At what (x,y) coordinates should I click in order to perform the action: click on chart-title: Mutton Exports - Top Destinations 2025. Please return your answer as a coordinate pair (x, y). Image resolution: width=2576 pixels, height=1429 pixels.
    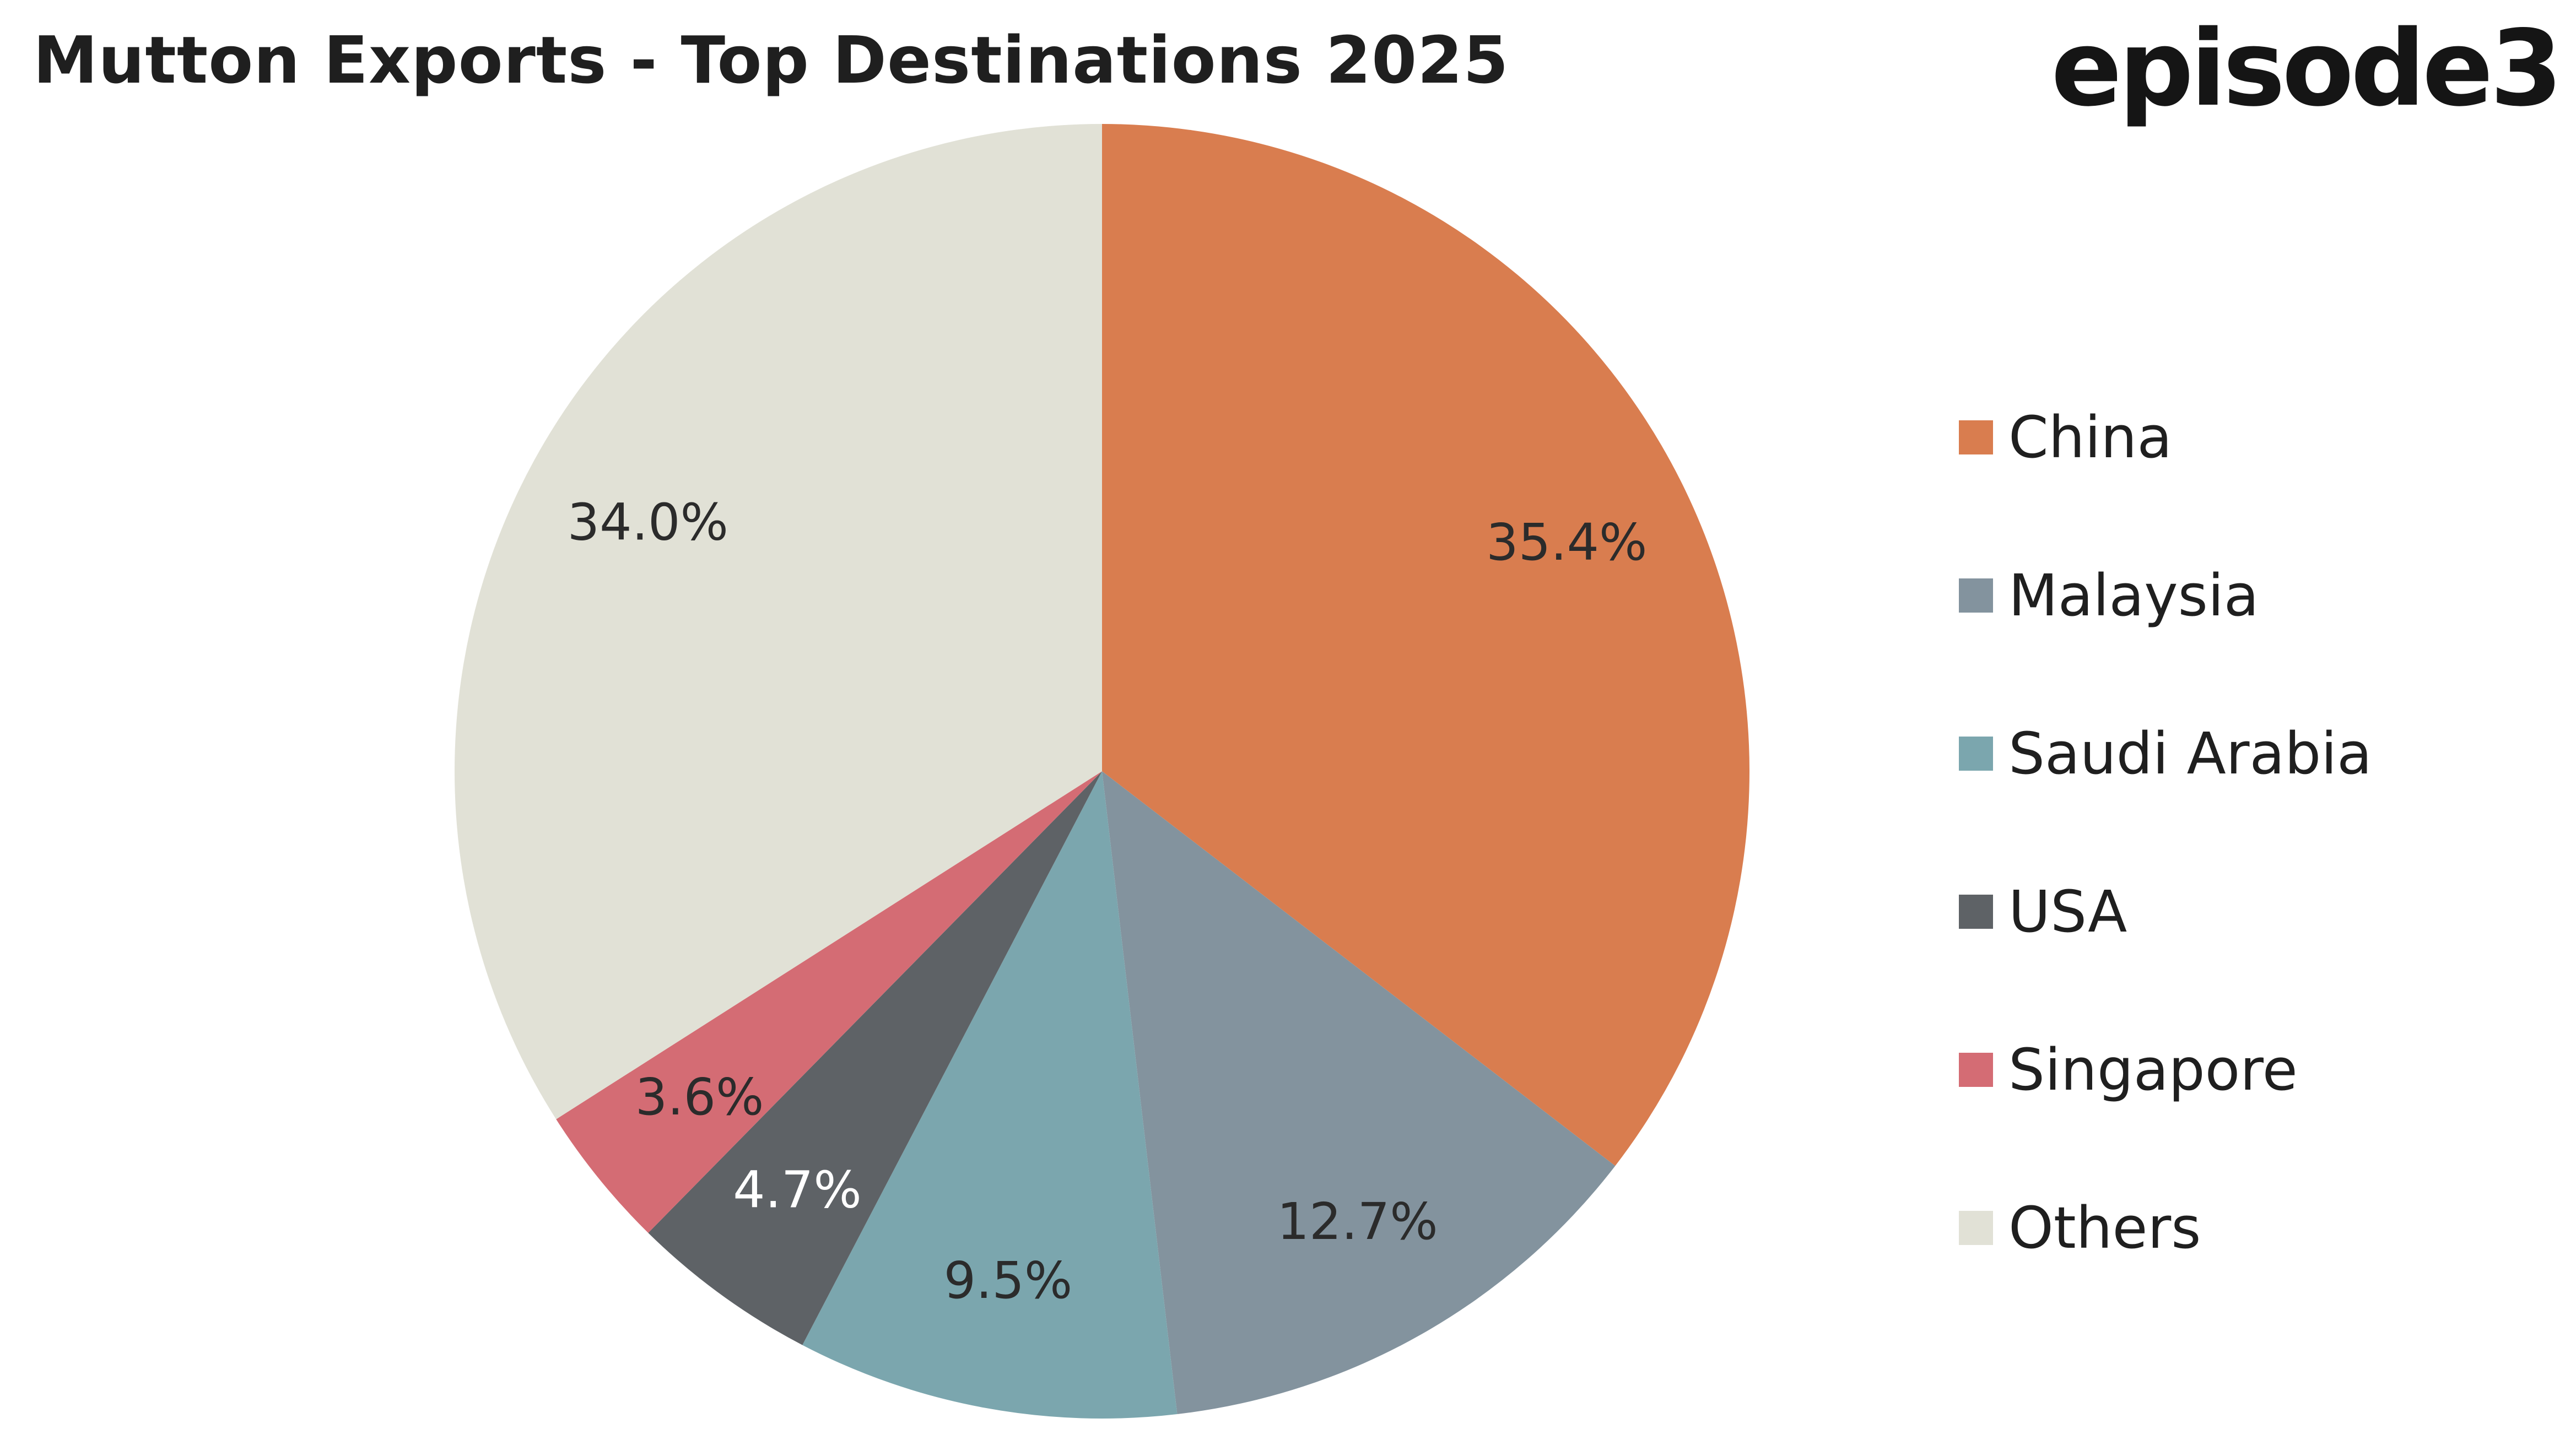
    Looking at the image, I should click on (771, 60).